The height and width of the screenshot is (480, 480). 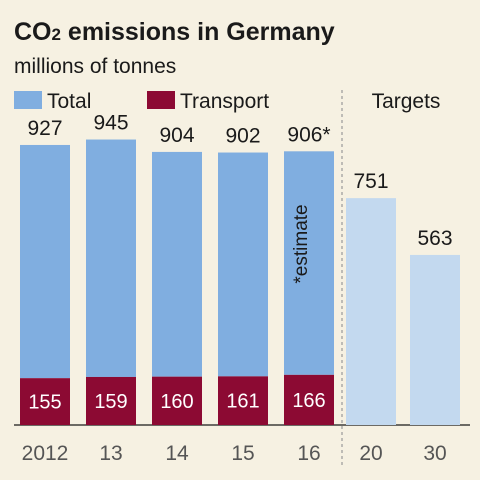 I want to click on x-tick-label-target: 30, so click(x=434, y=453).